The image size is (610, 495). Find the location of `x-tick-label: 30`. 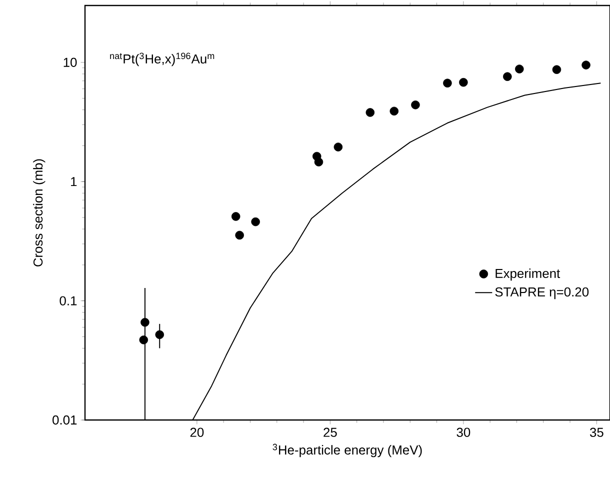

x-tick-label: 30 is located at coordinates (463, 432).